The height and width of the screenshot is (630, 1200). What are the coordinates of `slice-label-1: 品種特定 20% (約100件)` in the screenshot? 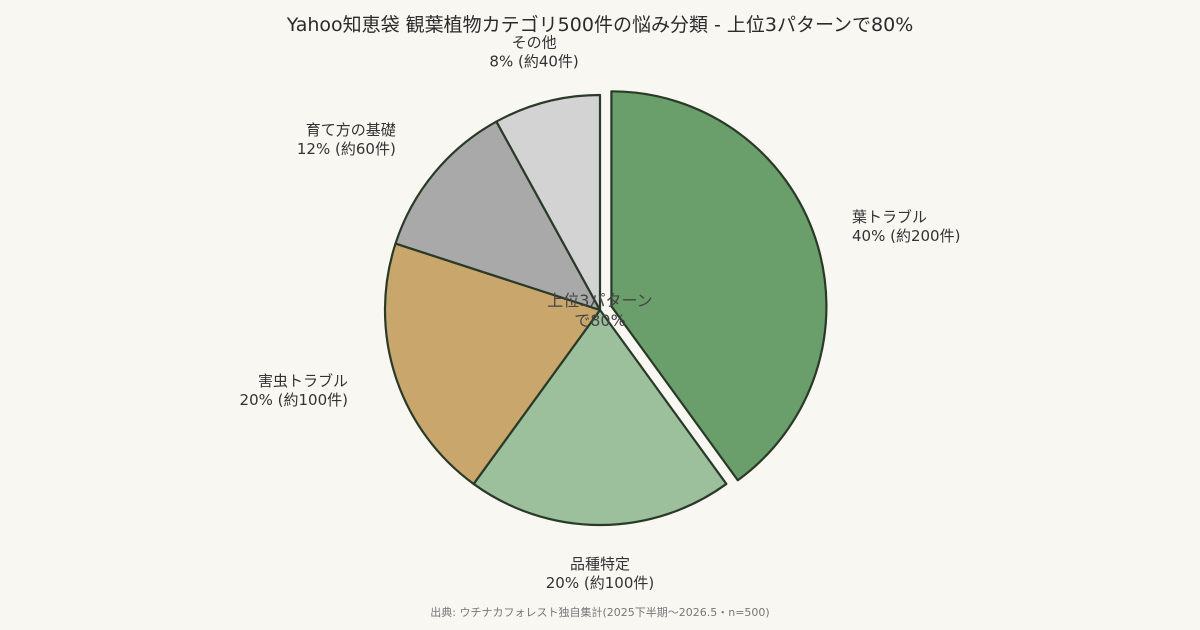 It's located at (600, 573).